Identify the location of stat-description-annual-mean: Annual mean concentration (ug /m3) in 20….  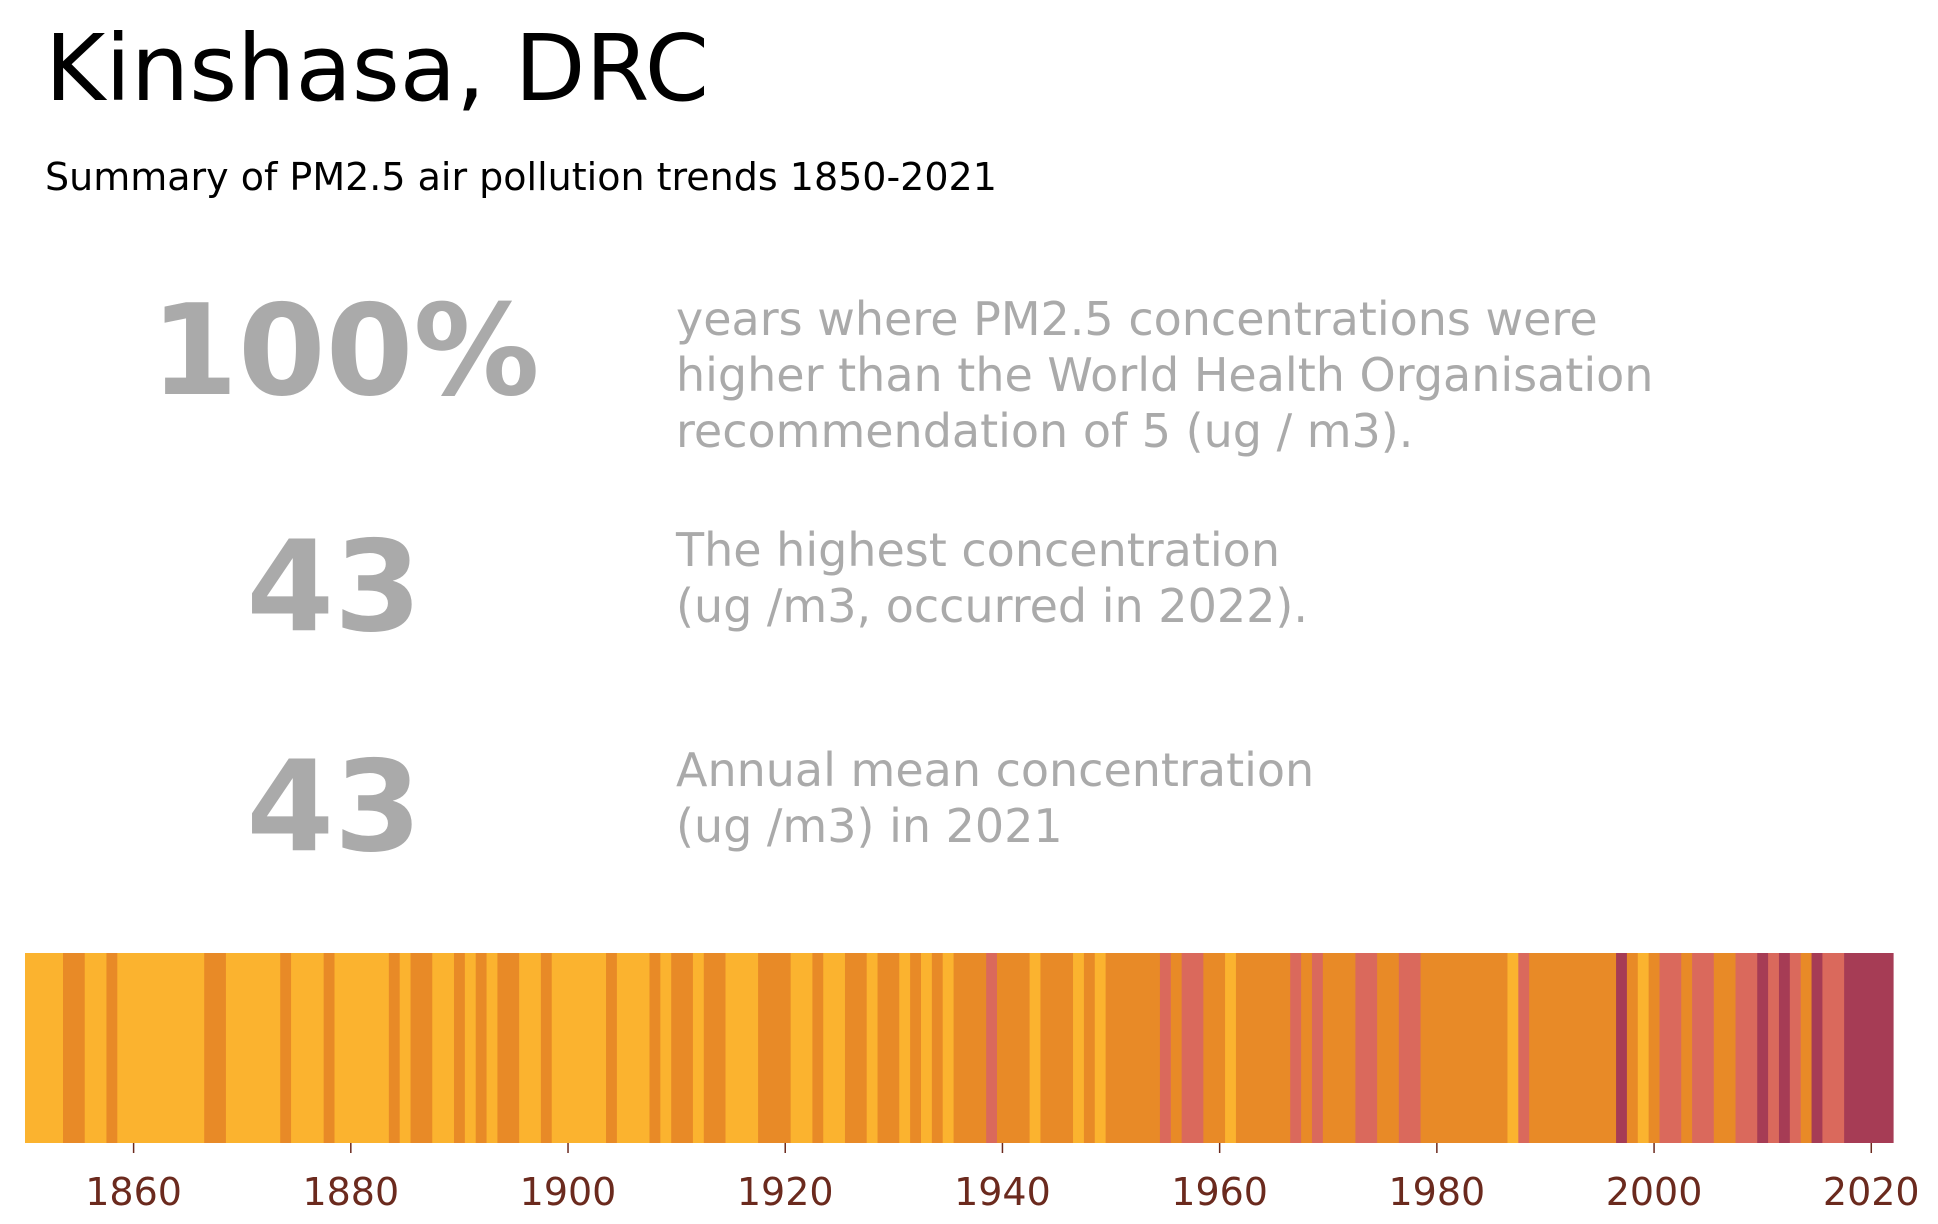
(995, 798).